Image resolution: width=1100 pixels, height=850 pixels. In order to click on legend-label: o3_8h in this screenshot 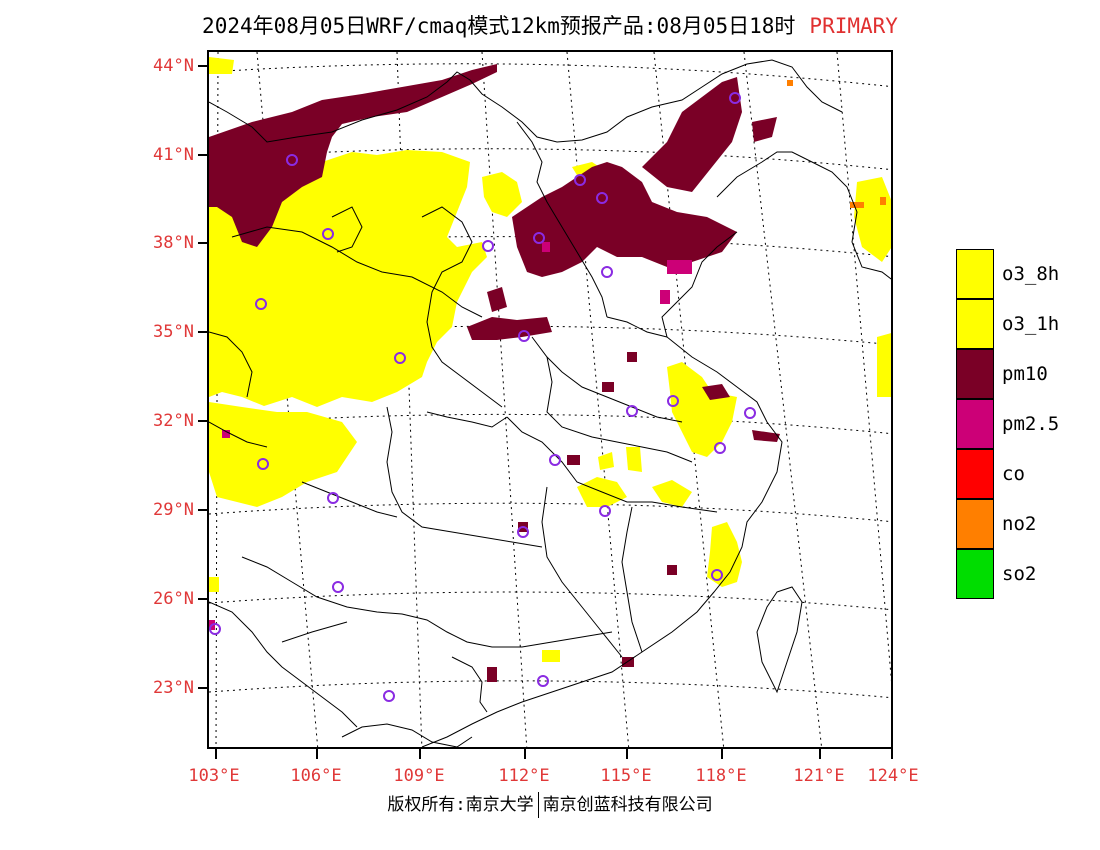, I will do `click(1031, 274)`.